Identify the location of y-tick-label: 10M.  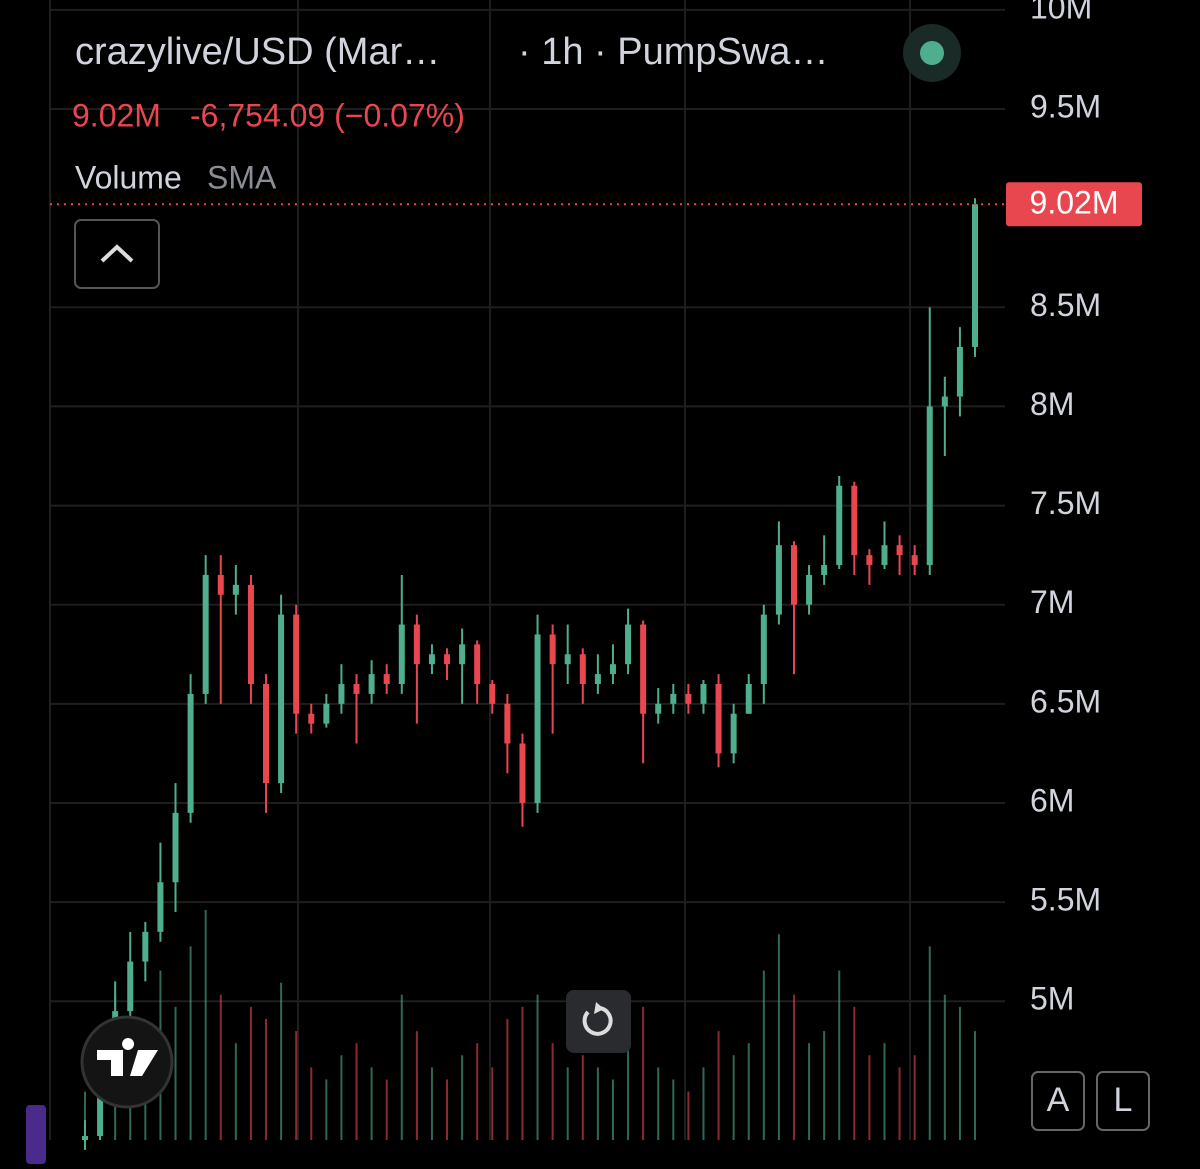
(1061, 12).